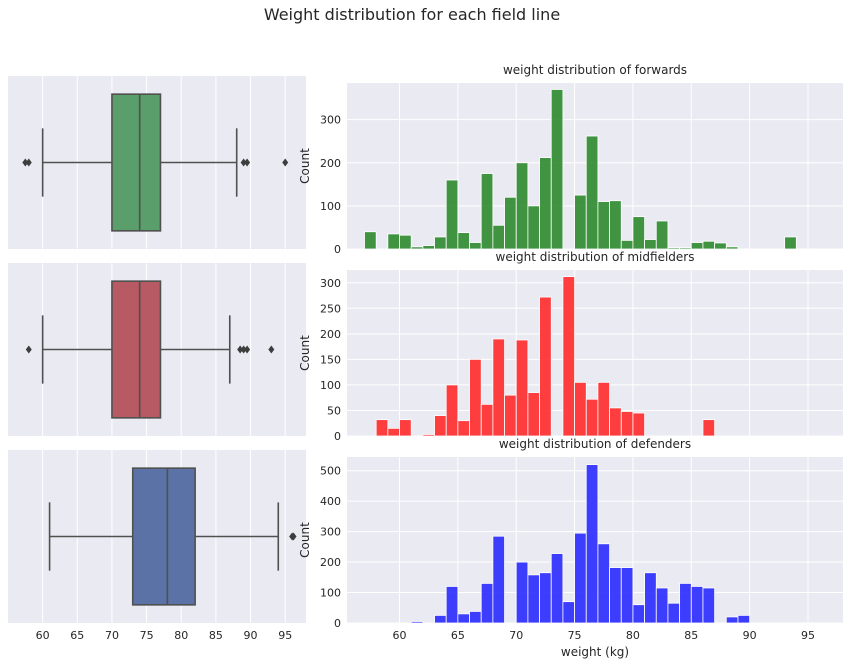 The height and width of the screenshot is (666, 851). What do you see at coordinates (575, 635) in the screenshot?
I see `histogram-x-tick-label: 75` at bounding box center [575, 635].